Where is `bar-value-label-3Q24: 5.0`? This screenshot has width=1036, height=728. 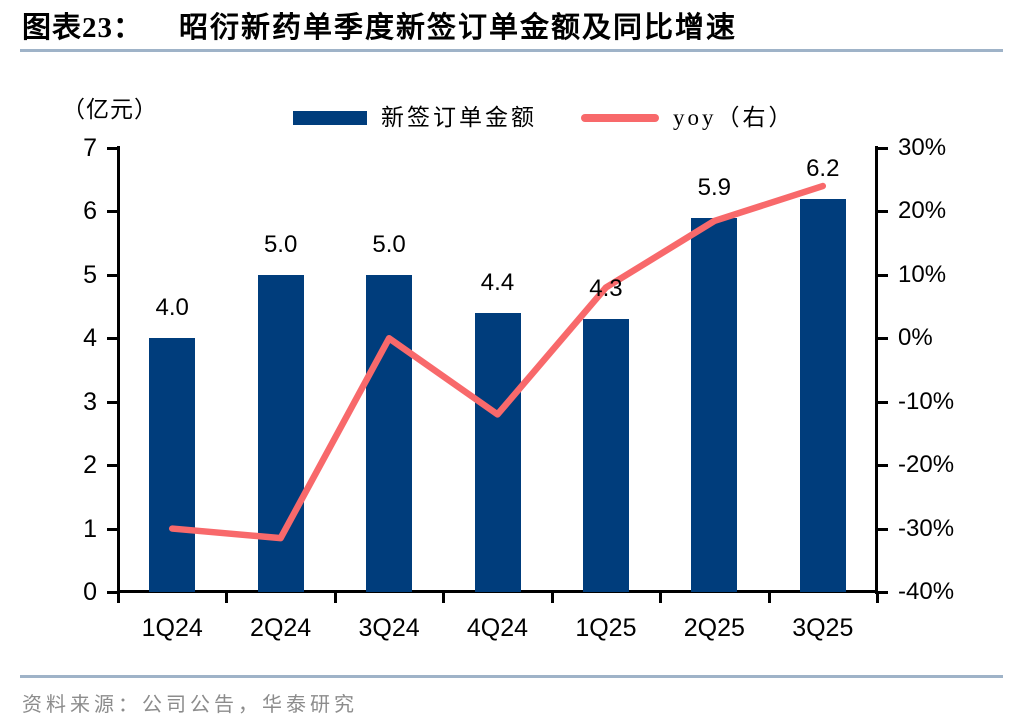 bar-value-label-3Q24: 5.0 is located at coordinates (389, 244).